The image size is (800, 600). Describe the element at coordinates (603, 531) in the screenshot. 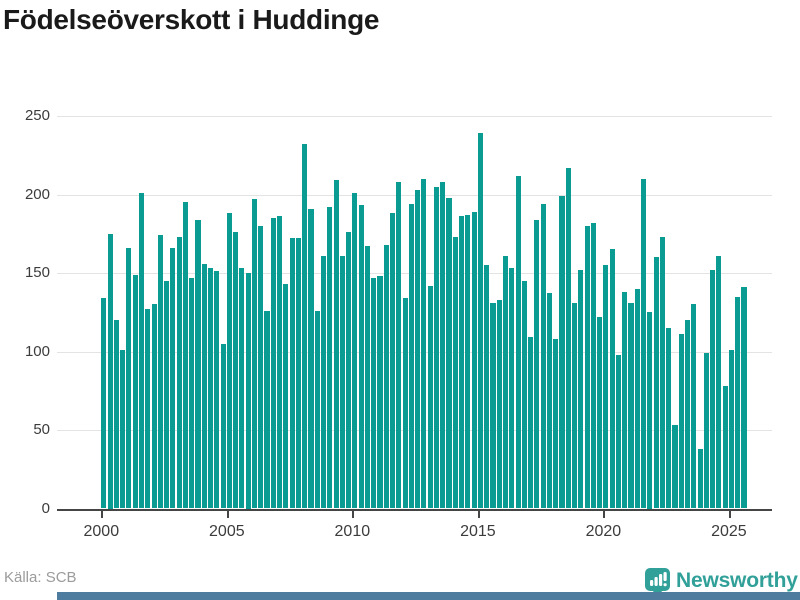

I see `x-tick-label: 2020` at that location.